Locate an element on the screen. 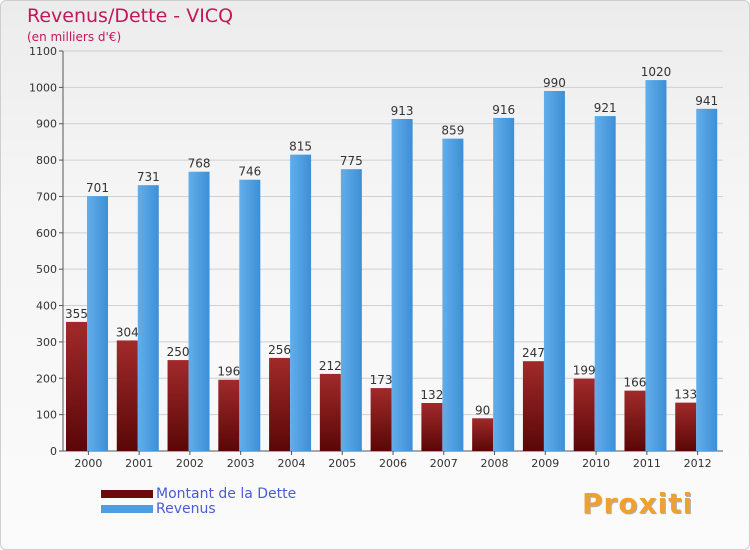 This screenshot has width=750, height=550. data-label-dette: 132 is located at coordinates (431, 395).